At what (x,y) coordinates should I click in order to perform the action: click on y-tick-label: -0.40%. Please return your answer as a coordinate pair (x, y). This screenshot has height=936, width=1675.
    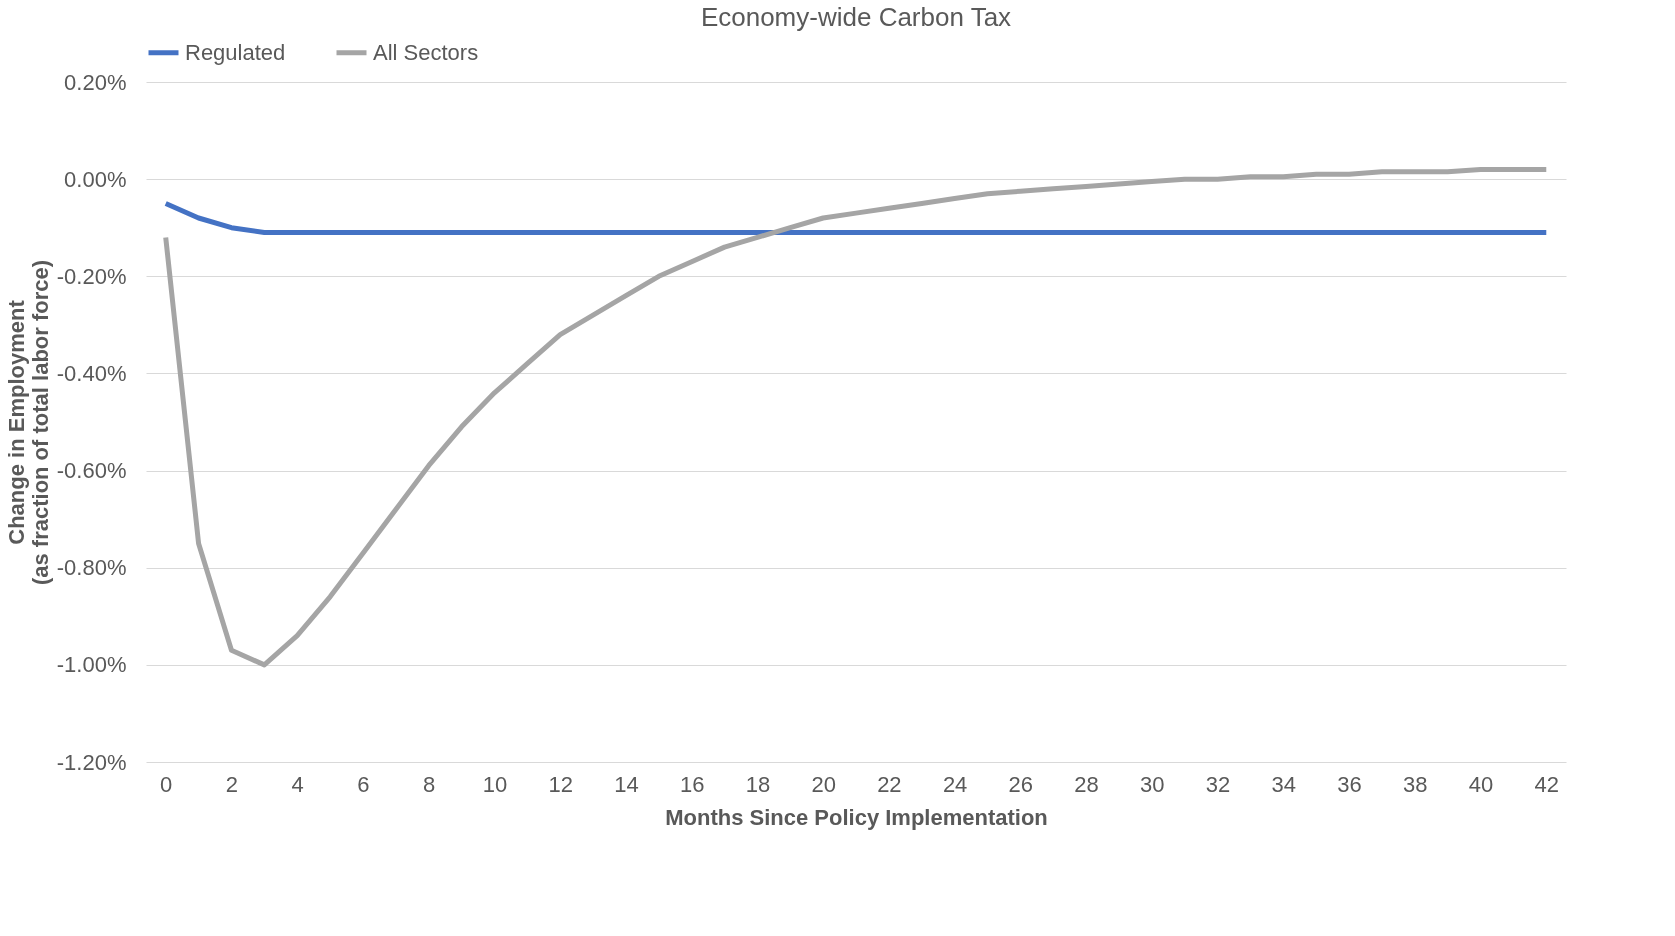
    Looking at the image, I should click on (91, 373).